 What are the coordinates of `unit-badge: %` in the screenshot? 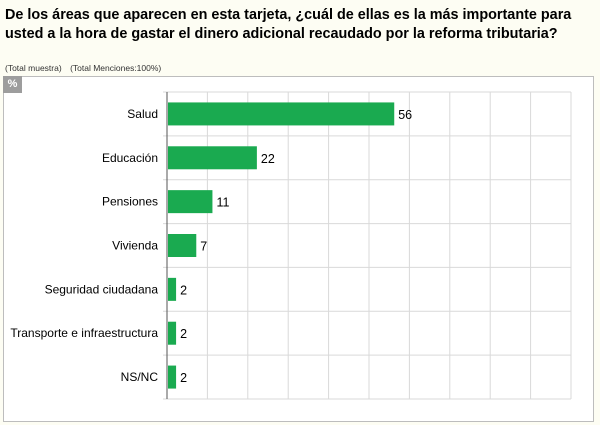 It's located at (12, 84).